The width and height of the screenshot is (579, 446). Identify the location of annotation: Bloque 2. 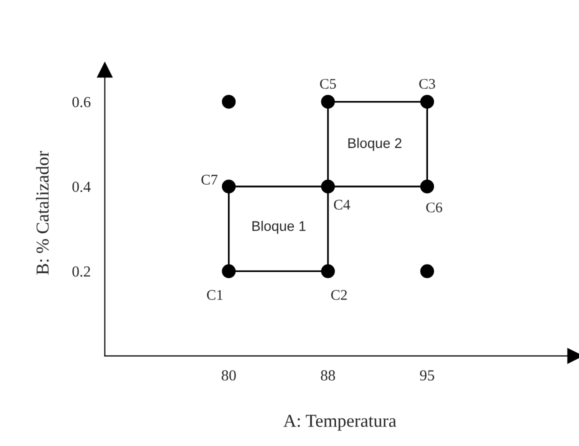
(375, 144).